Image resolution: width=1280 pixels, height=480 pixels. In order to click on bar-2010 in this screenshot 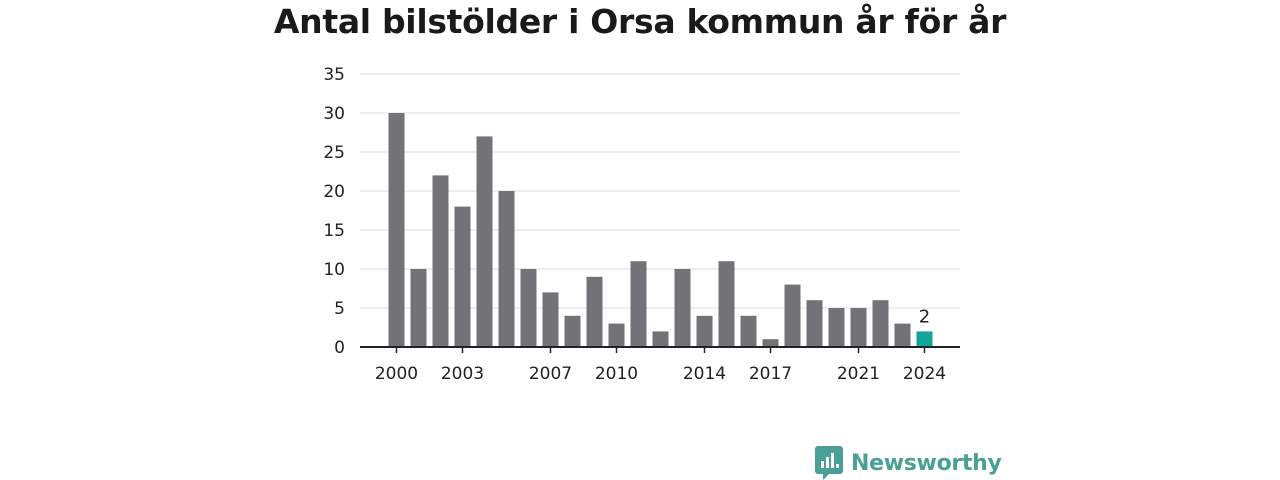, I will do `click(616, 335)`.